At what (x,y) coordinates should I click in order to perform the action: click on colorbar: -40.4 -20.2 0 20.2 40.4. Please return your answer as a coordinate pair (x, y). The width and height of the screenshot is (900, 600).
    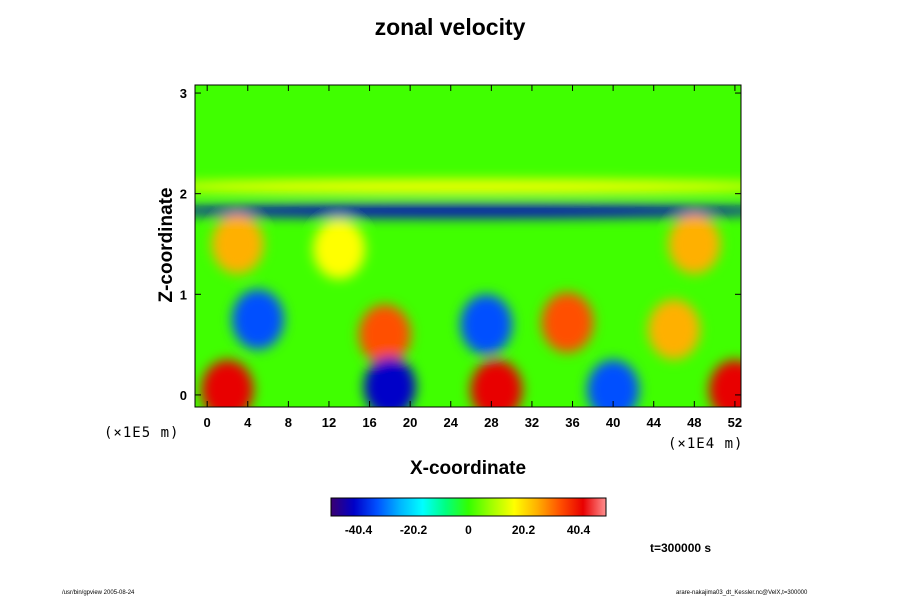
    Looking at the image, I should click on (468, 517).